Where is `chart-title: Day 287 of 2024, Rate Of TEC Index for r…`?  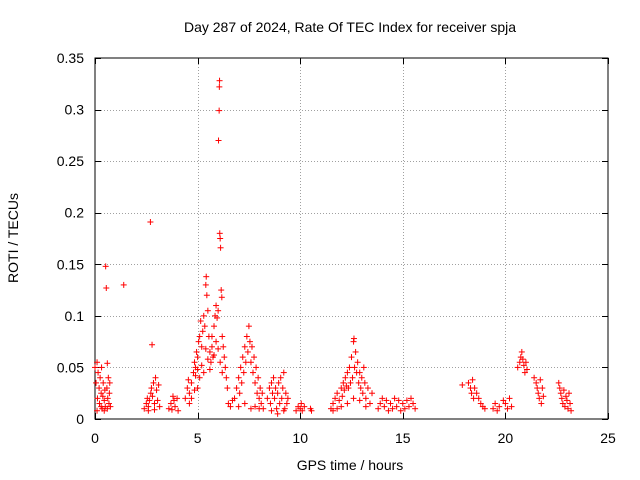 chart-title: Day 287 of 2024, Rate Of TEC Index for r… is located at coordinates (350, 27).